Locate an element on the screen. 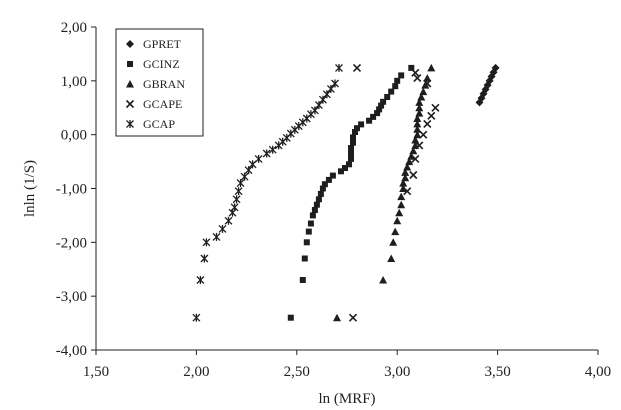 Image resolution: width=621 pixels, height=410 pixels. series-gbran is located at coordinates (384, 192).